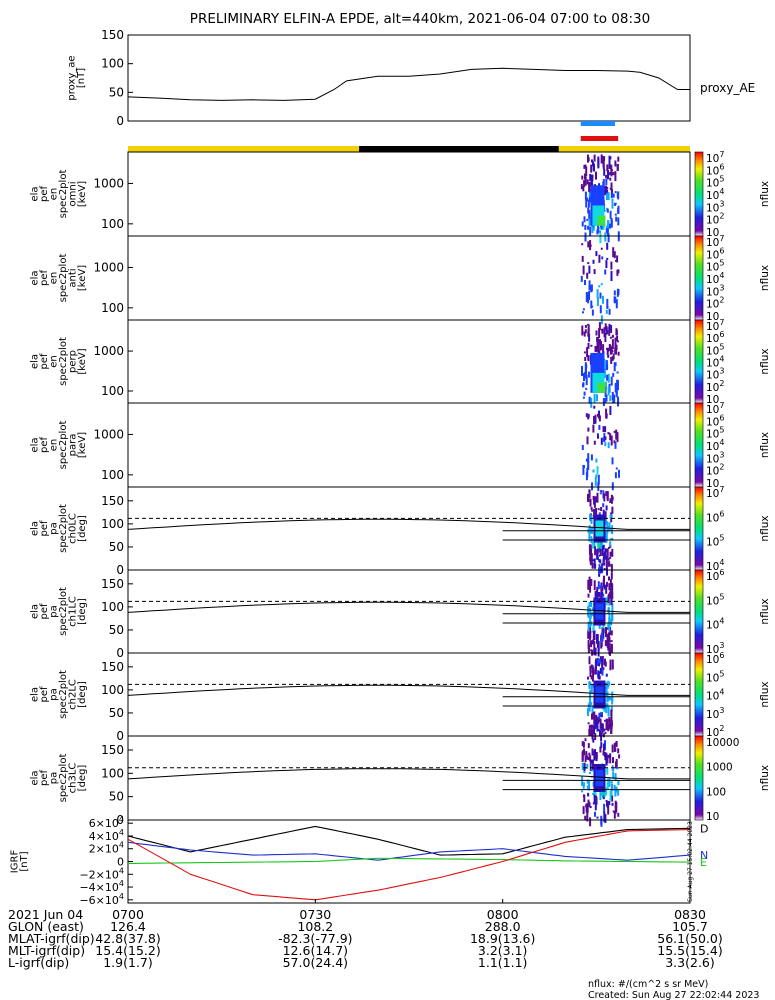 This screenshot has height=1000, width=775. What do you see at coordinates (44, 445) in the screenshot?
I see `ylabel-line: pef` at bounding box center [44, 445].